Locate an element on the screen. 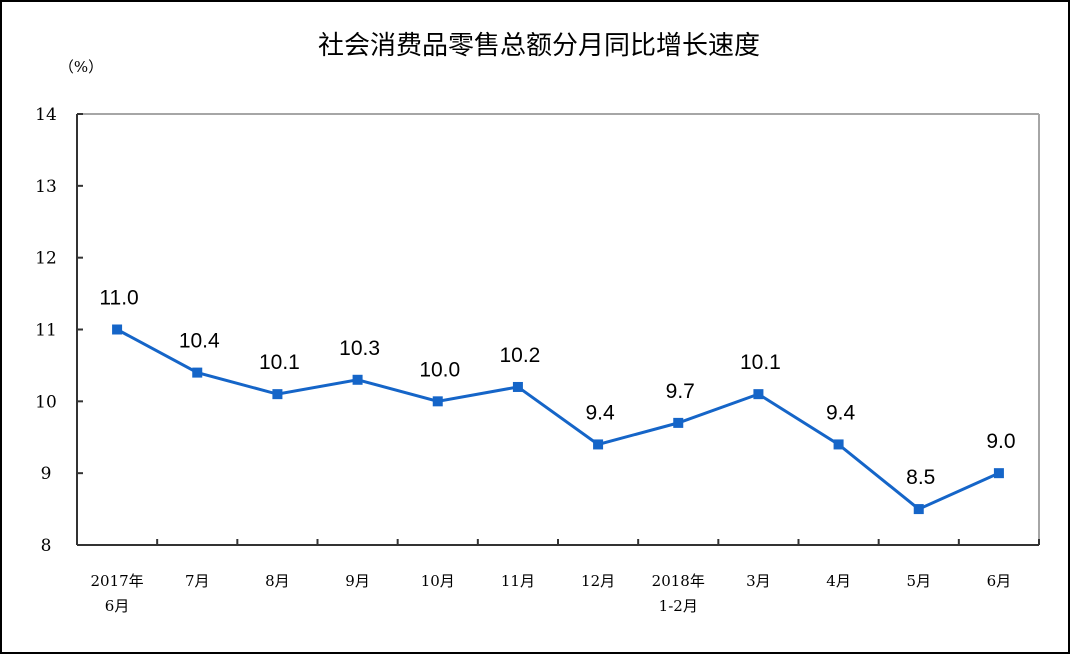  data-label: 8.5 is located at coordinates (920, 477).